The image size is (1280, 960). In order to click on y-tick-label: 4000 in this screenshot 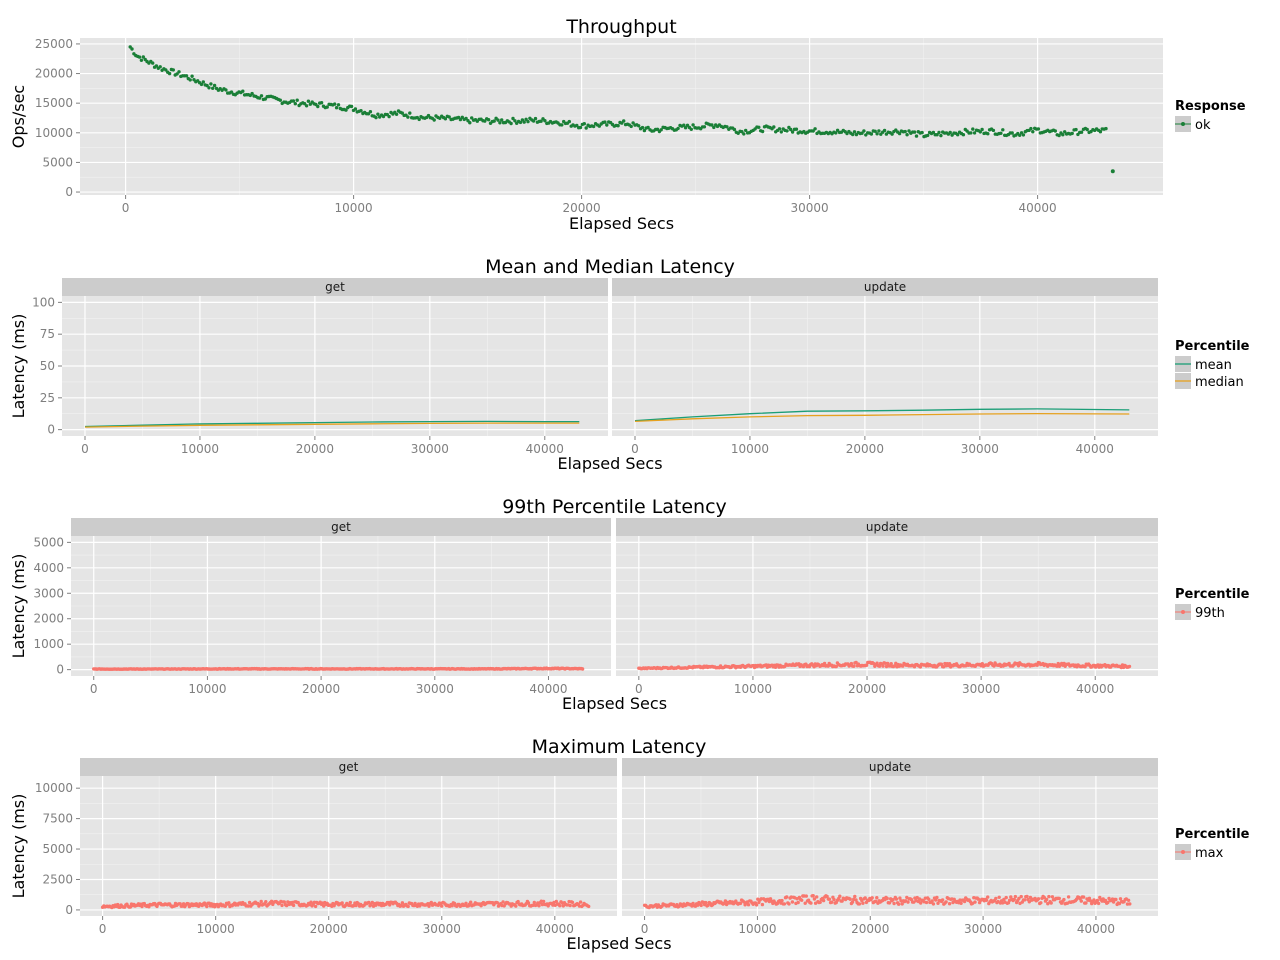, I will do `click(48, 568)`.